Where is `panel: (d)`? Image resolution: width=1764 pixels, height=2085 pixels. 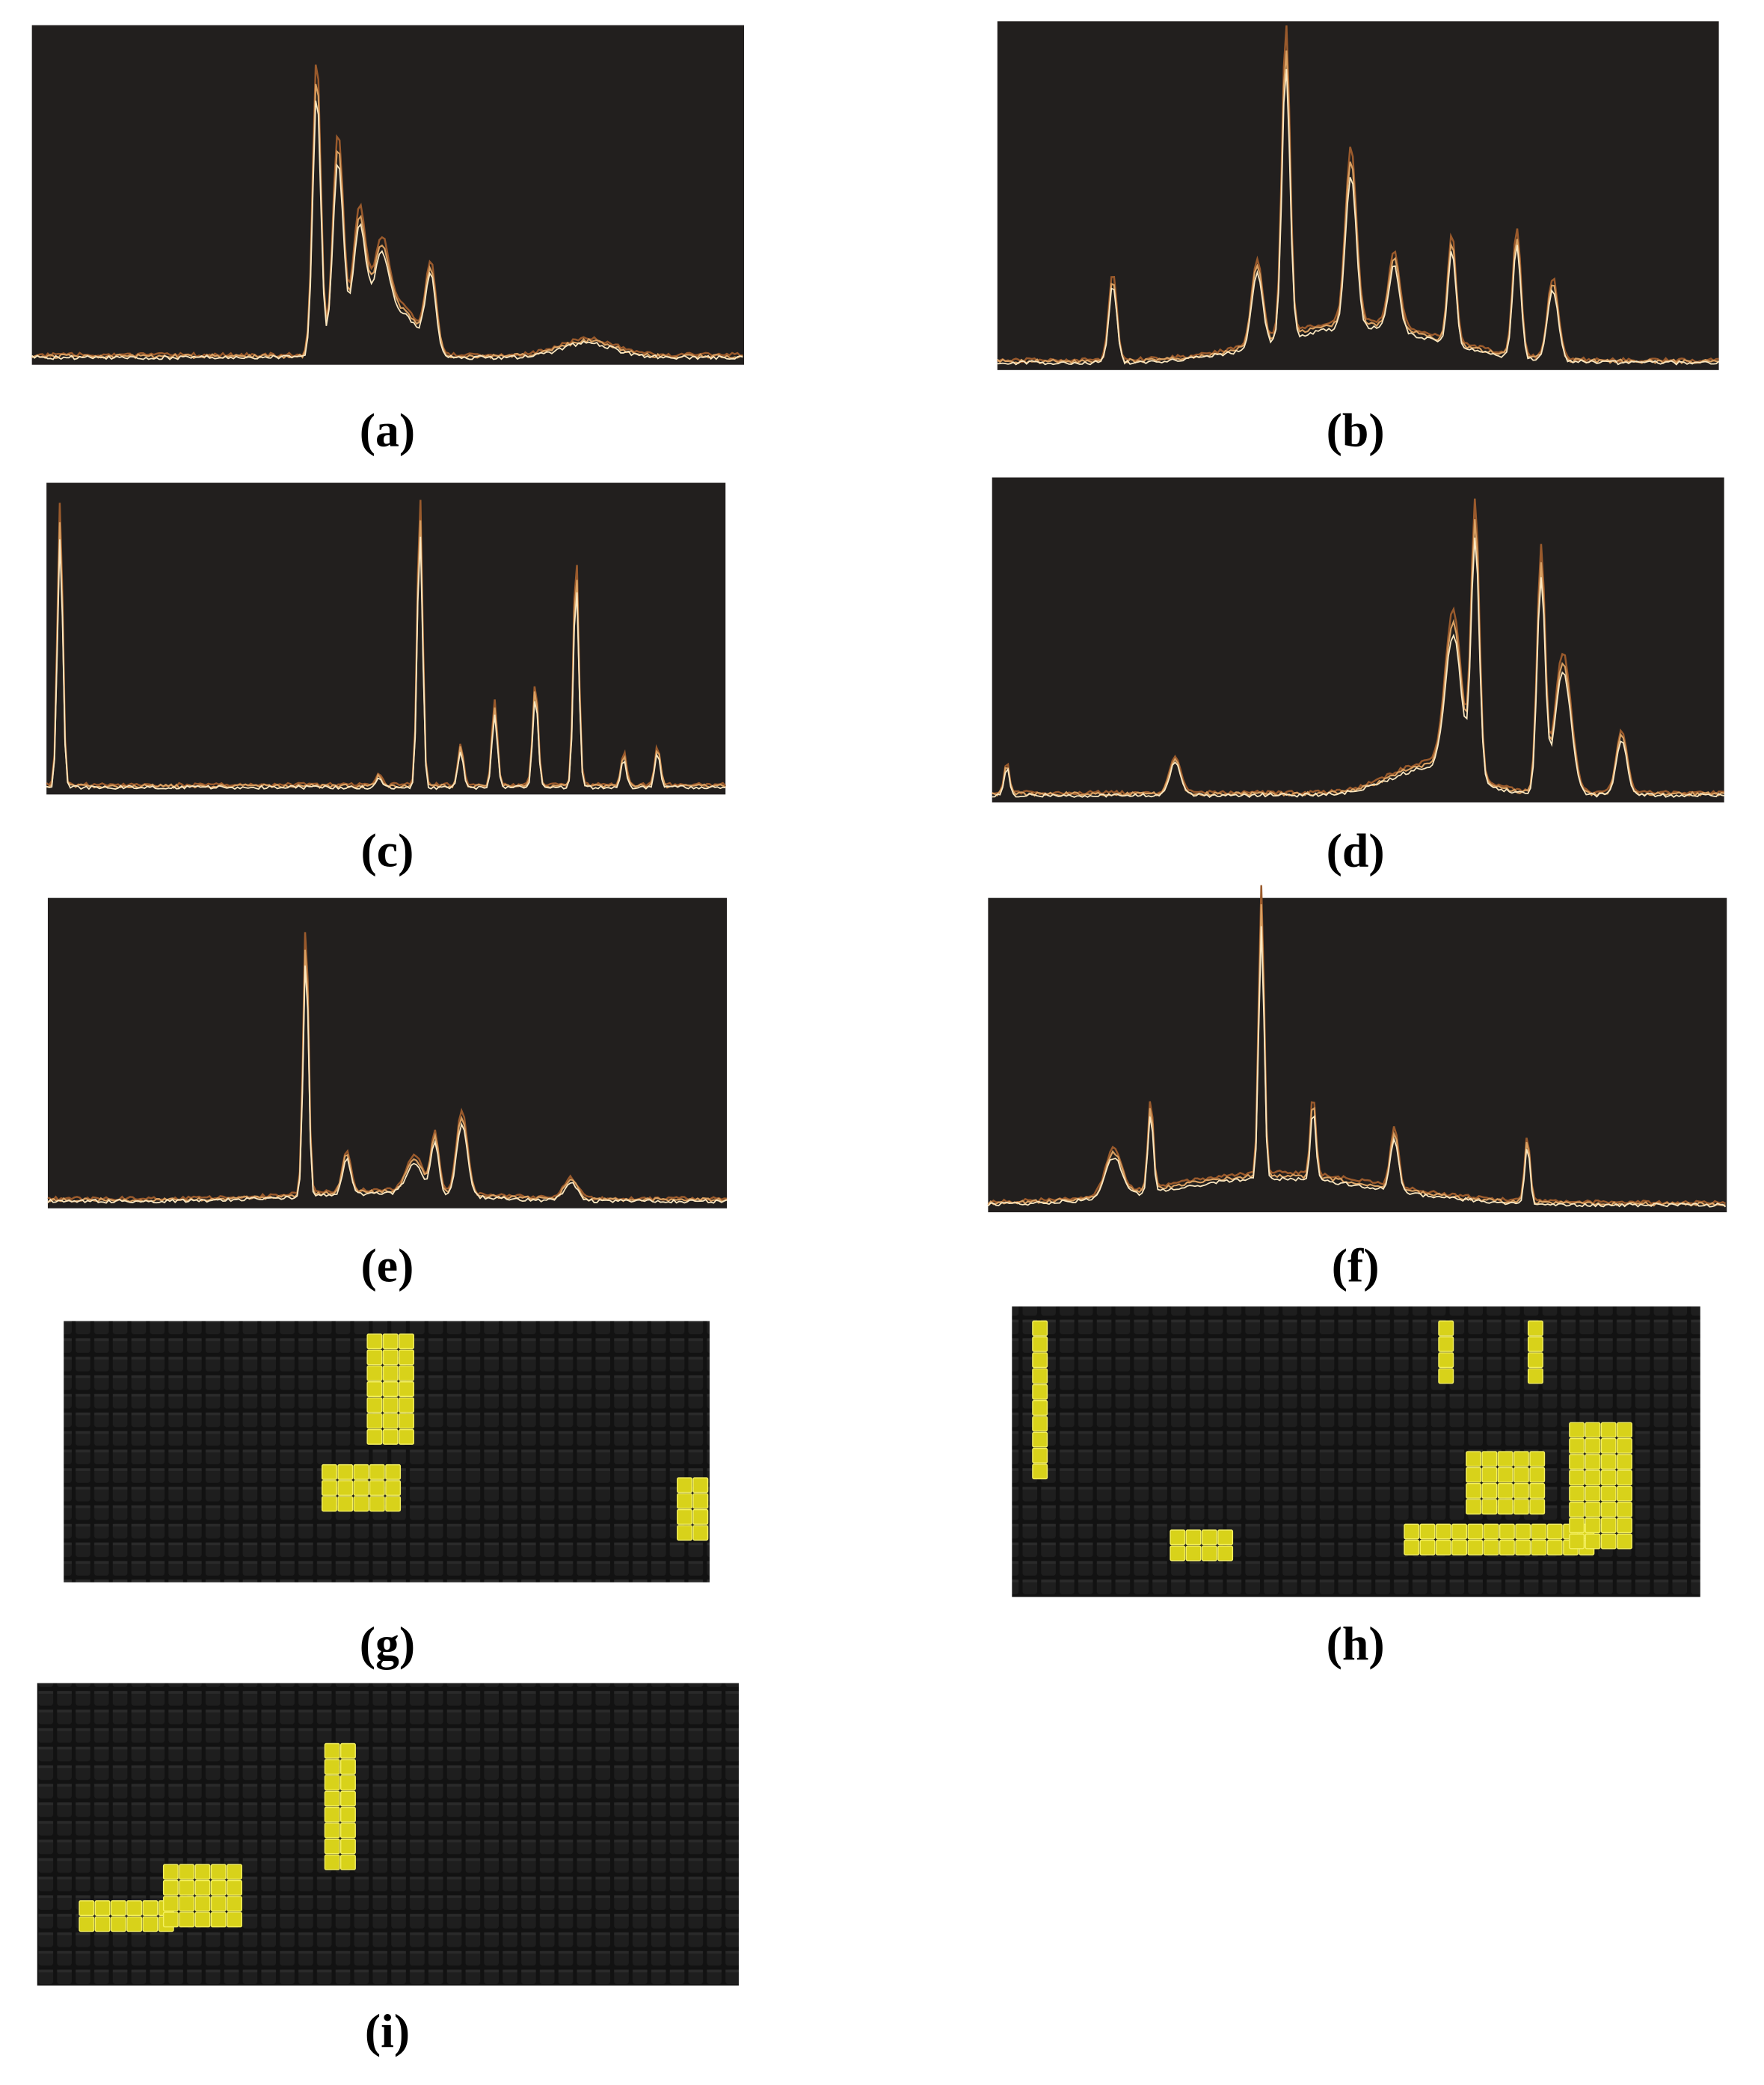 panel: (d) is located at coordinates (1358, 677).